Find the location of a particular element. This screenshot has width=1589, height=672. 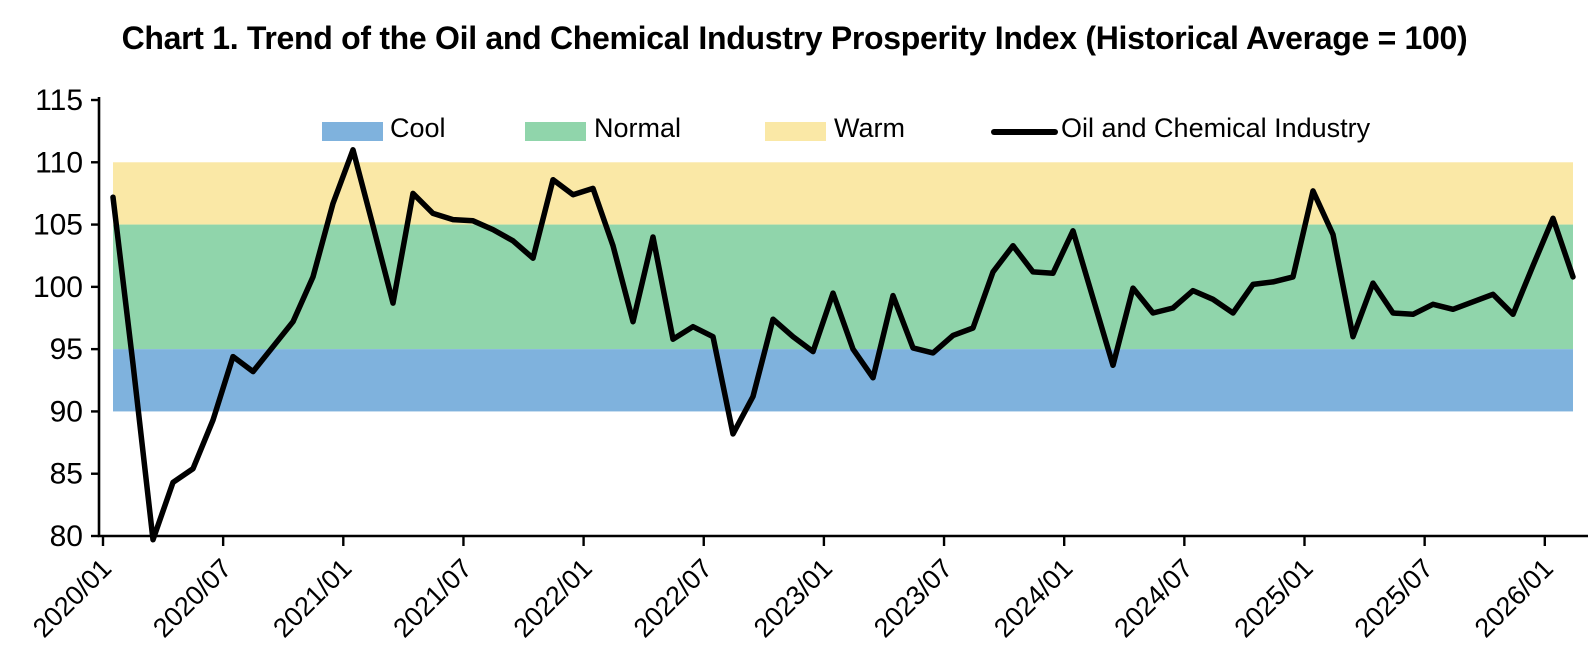

y-tick-label: 110 is located at coordinates (59, 162).